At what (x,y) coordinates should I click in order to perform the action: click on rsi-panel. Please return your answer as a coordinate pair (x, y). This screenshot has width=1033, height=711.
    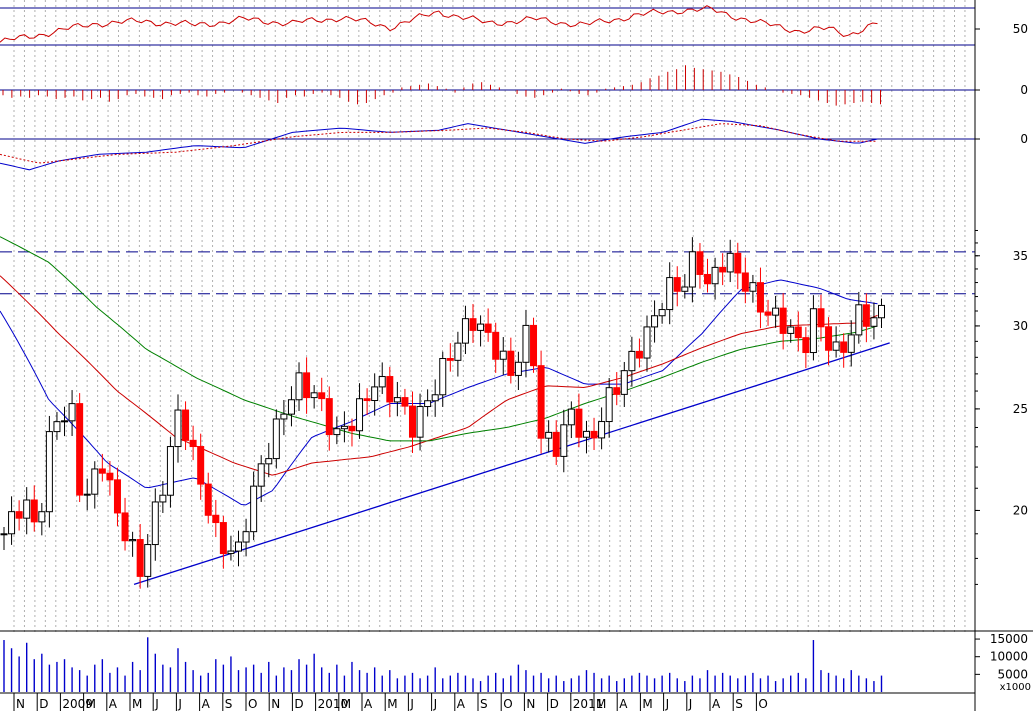
    Looking at the image, I should click on (487, 25).